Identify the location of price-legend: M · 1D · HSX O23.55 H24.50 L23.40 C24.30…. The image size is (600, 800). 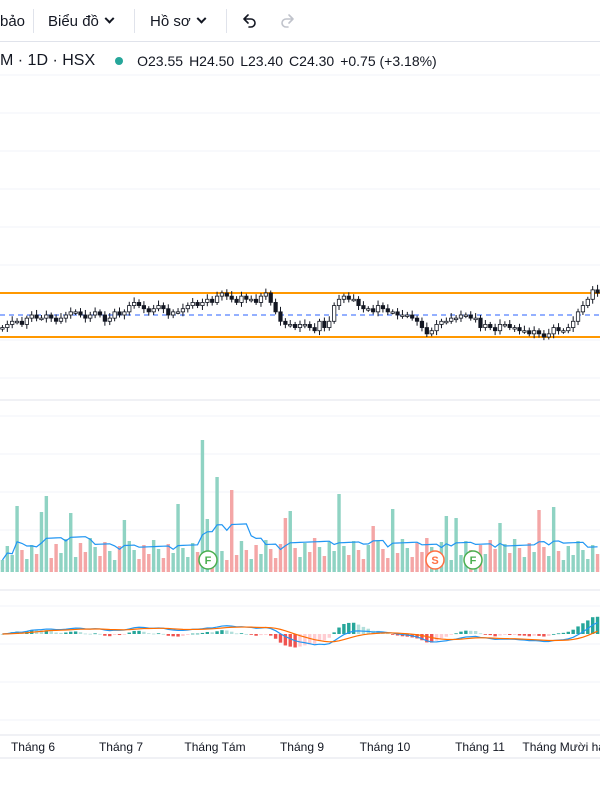
(218, 61).